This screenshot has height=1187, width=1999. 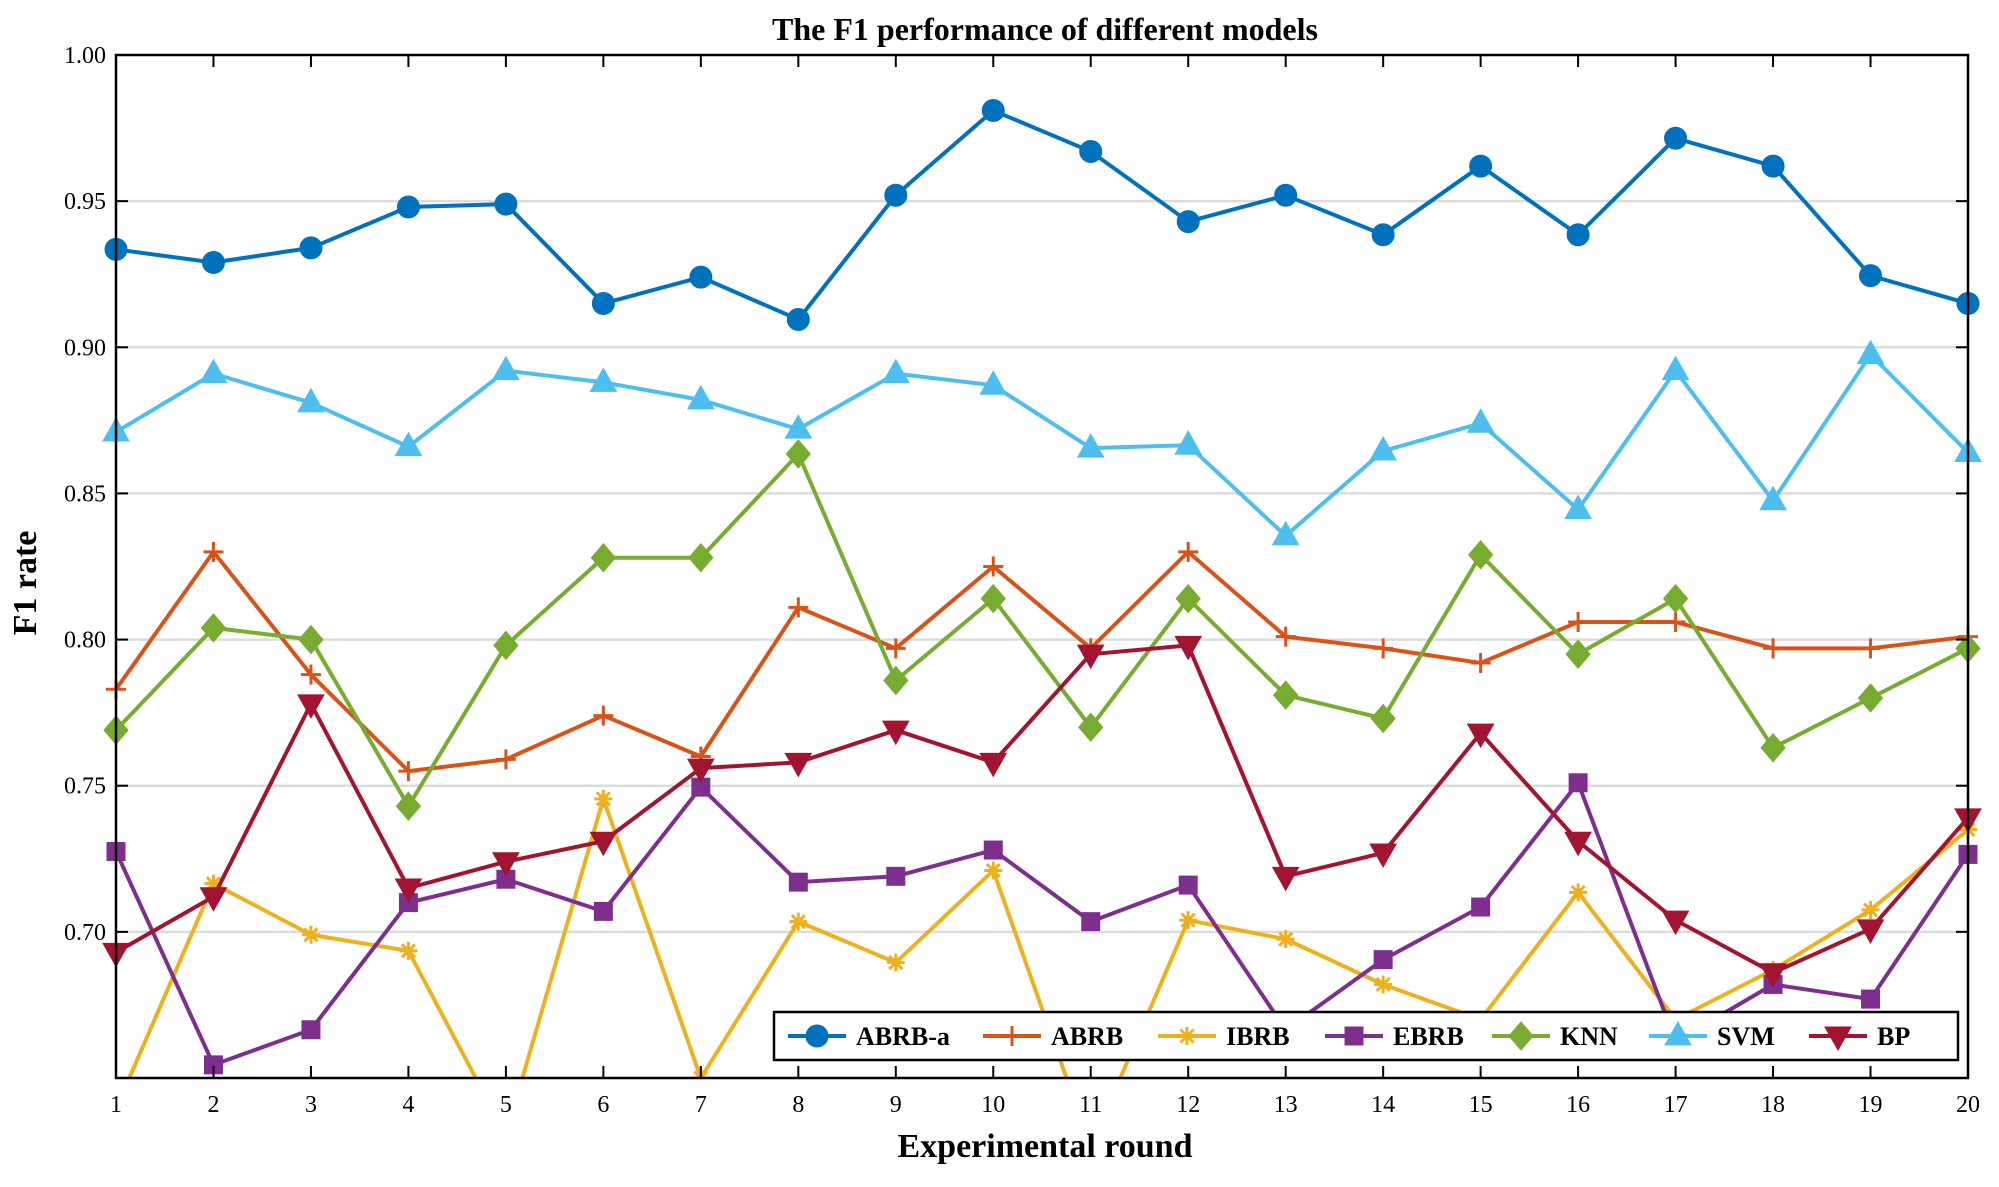 What do you see at coordinates (1712, 1035) in the screenshot?
I see `legend-item-svm: SVM` at bounding box center [1712, 1035].